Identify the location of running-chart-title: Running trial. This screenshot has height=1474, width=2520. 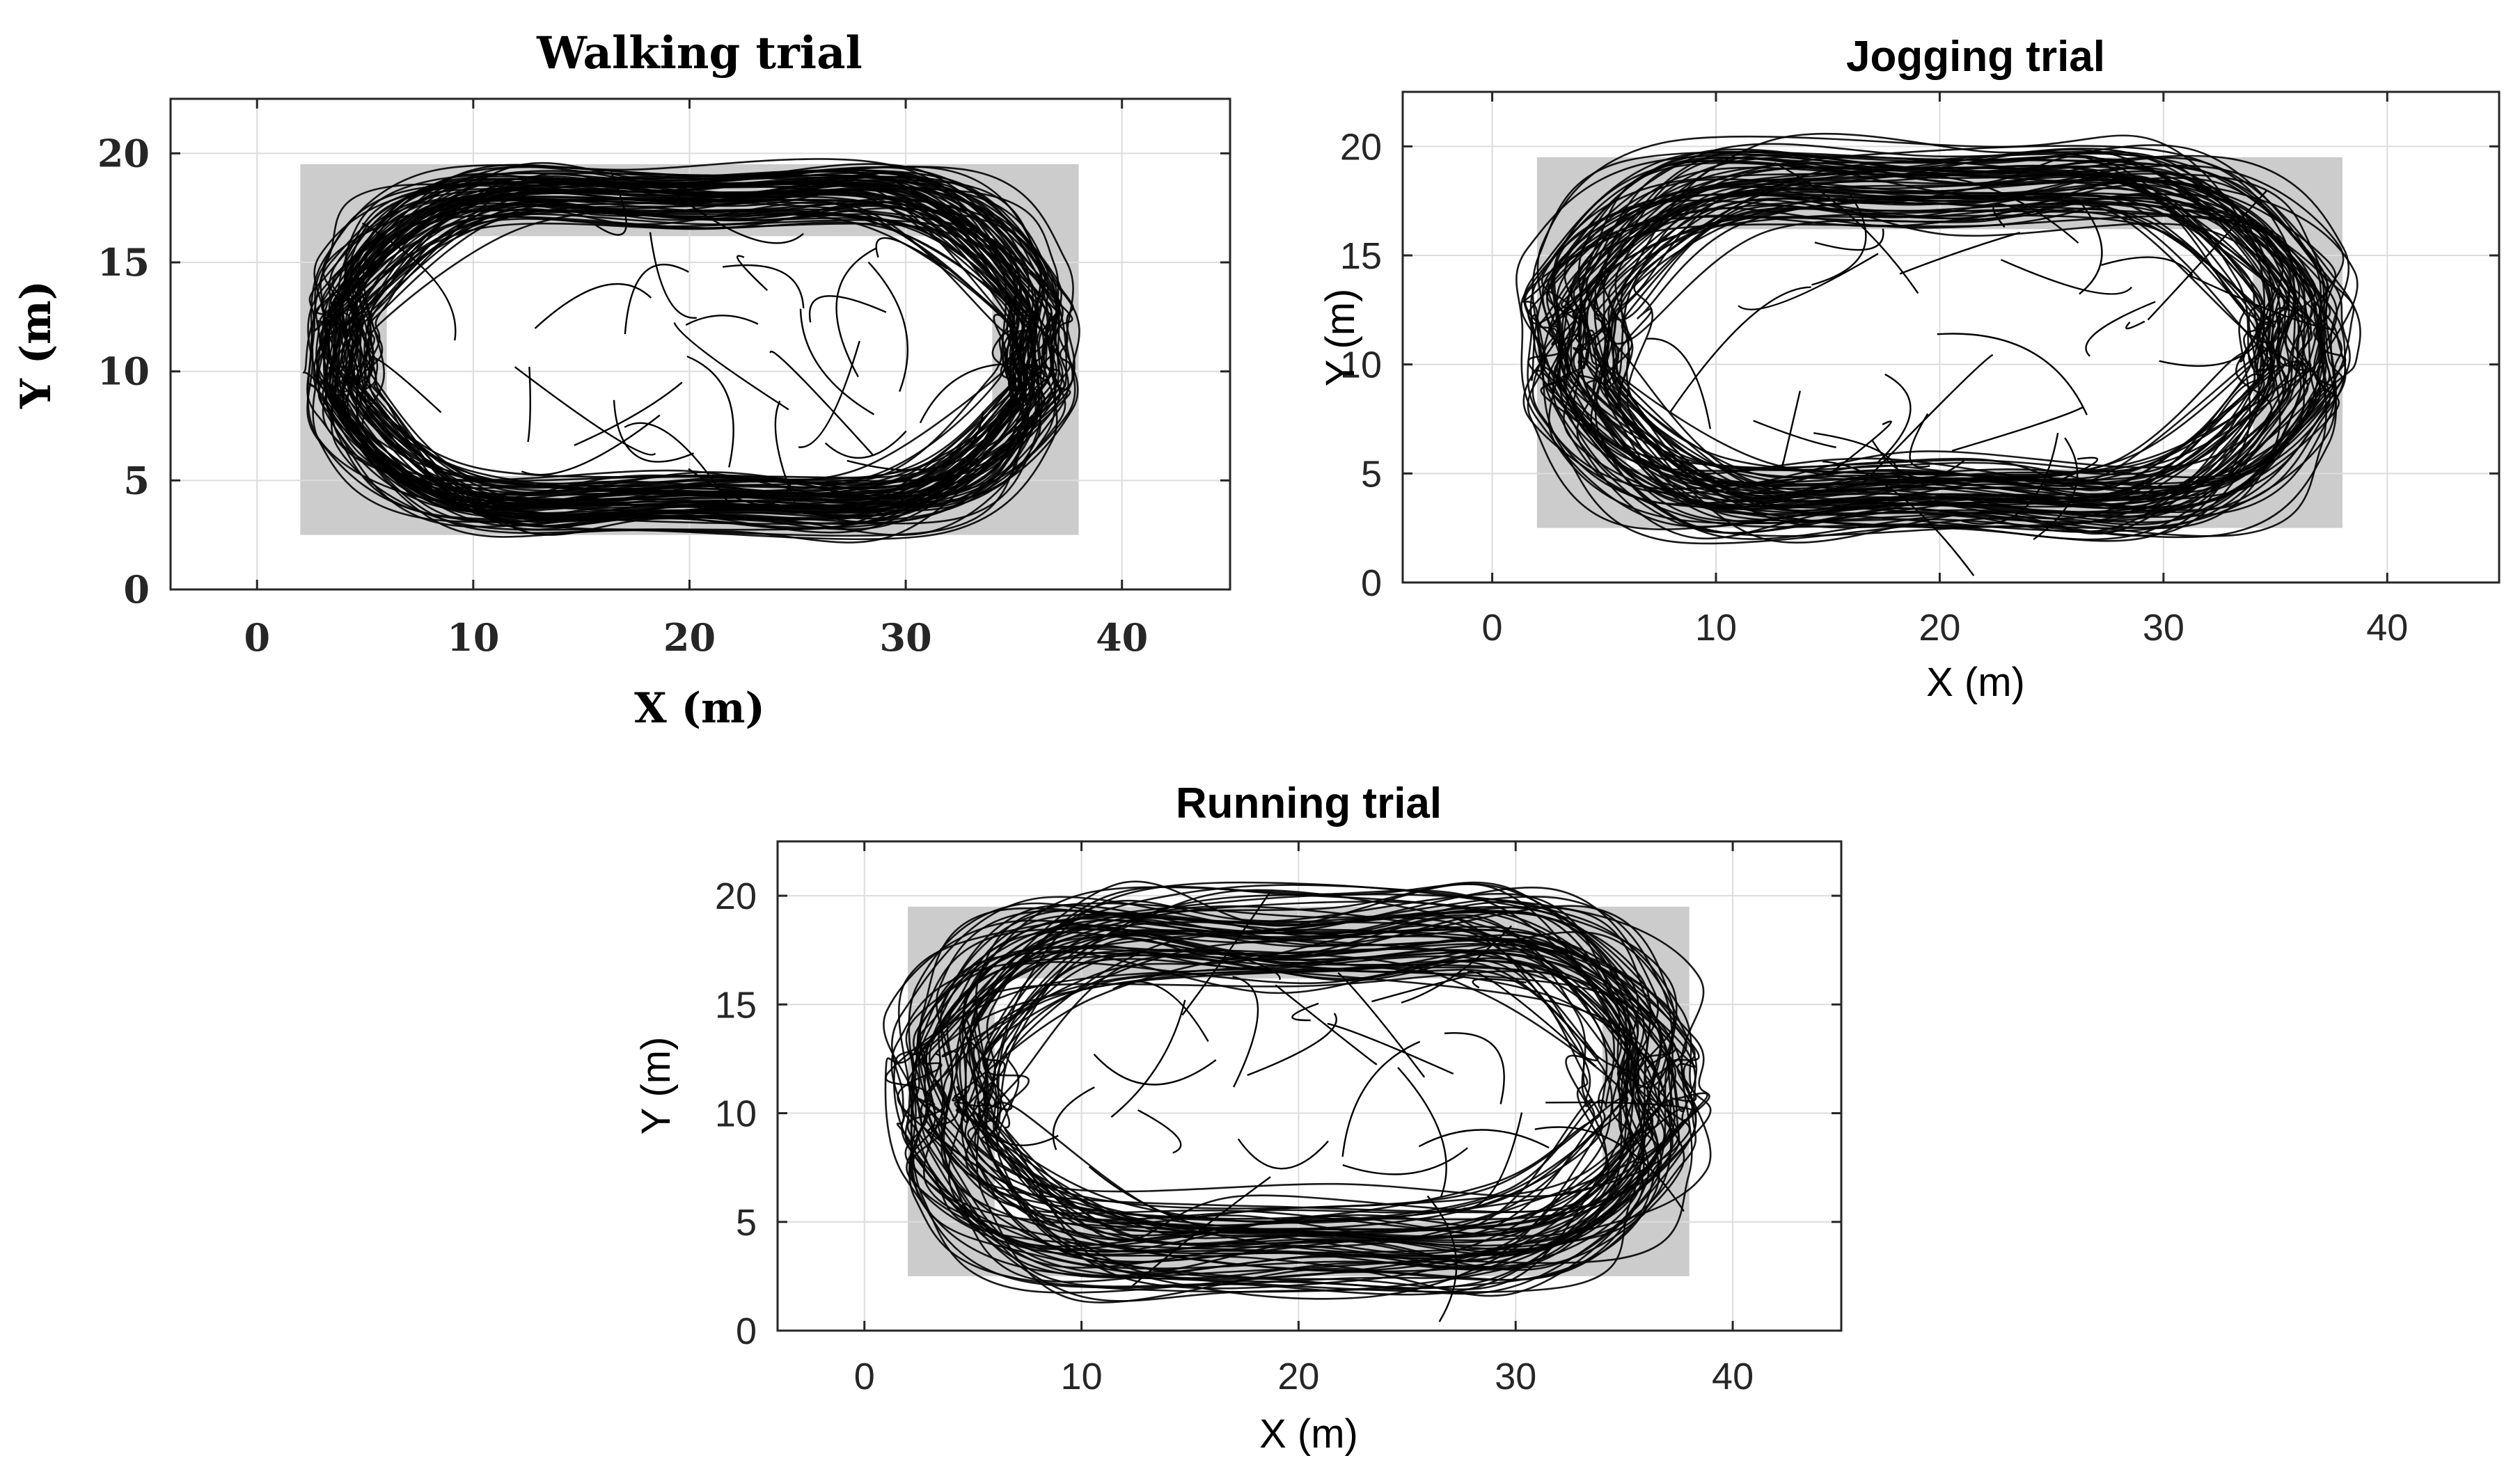
(1309, 803).